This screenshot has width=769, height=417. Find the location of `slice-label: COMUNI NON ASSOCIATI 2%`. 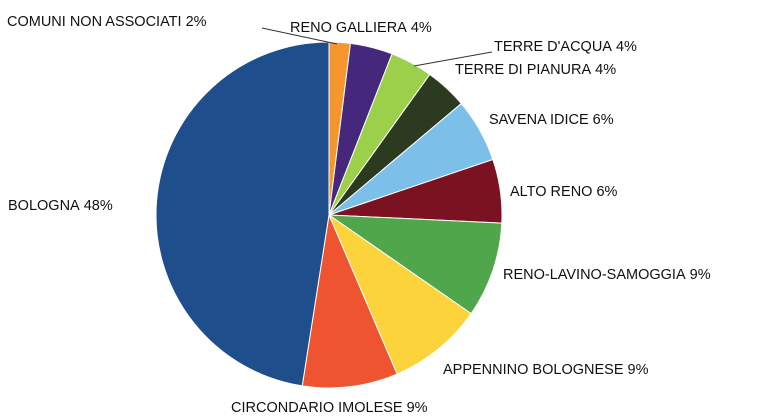

slice-label: COMUNI NON ASSOCIATI 2% is located at coordinates (107, 22).